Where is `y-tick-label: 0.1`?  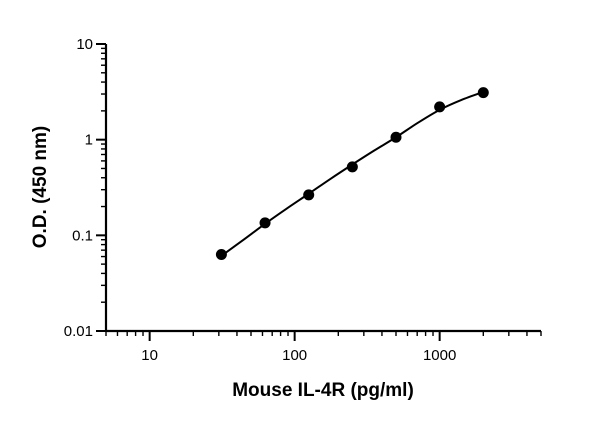 y-tick-label: 0.1 is located at coordinates (82, 235).